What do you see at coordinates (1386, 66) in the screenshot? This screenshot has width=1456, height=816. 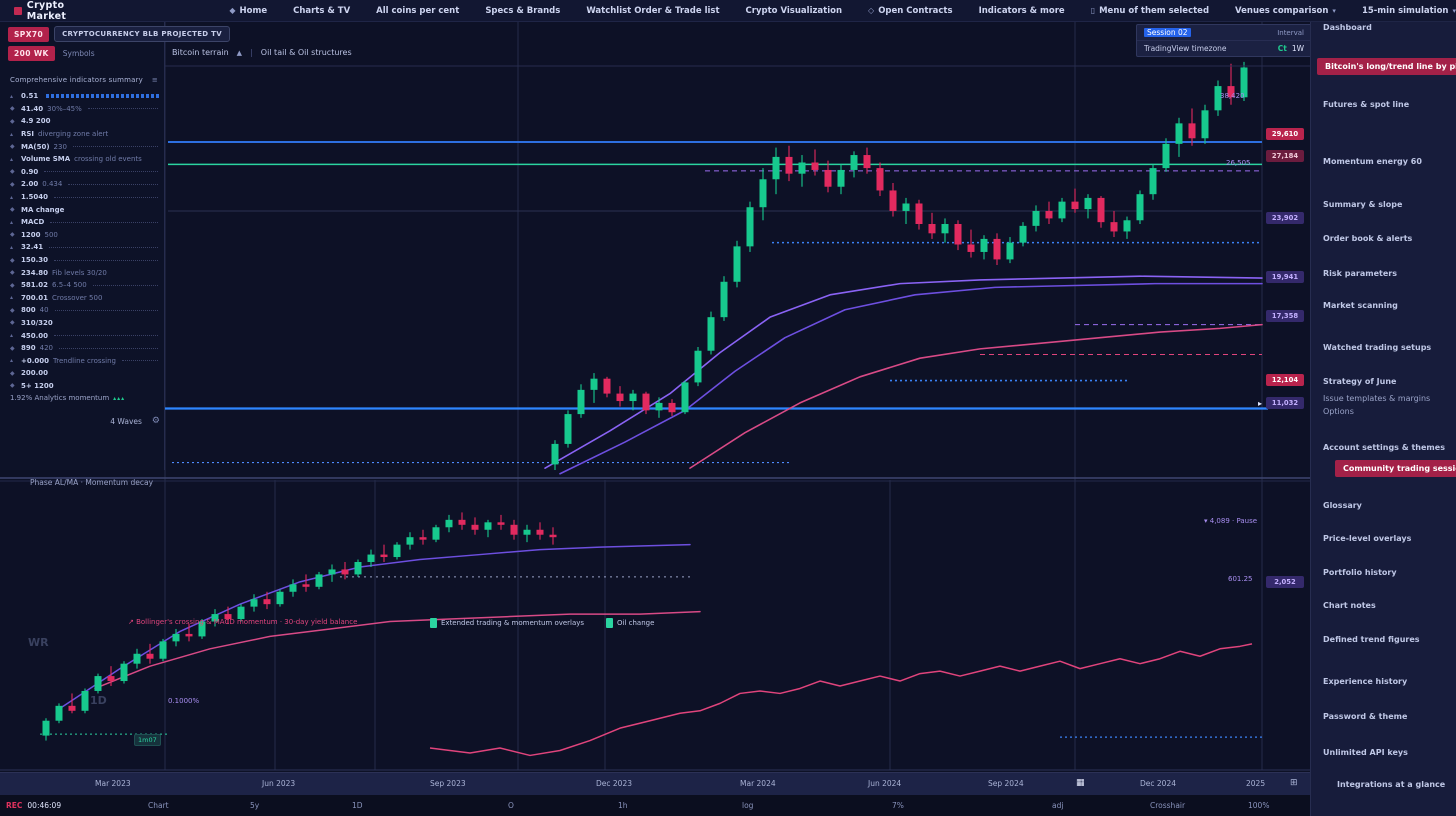 I see `sidebar-item-bitcoin-s-long-trend-line-by-pip: Bitcoin's long/trend line by pip` at bounding box center [1386, 66].